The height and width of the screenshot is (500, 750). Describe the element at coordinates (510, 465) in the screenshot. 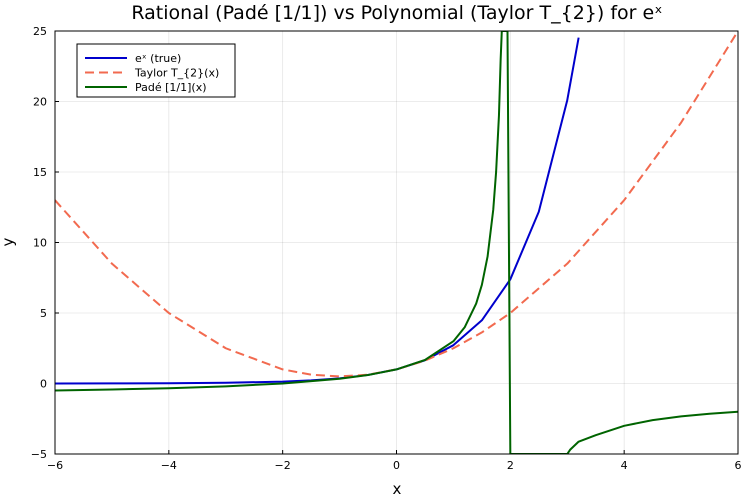

I see `x-tick-label: 2` at that location.